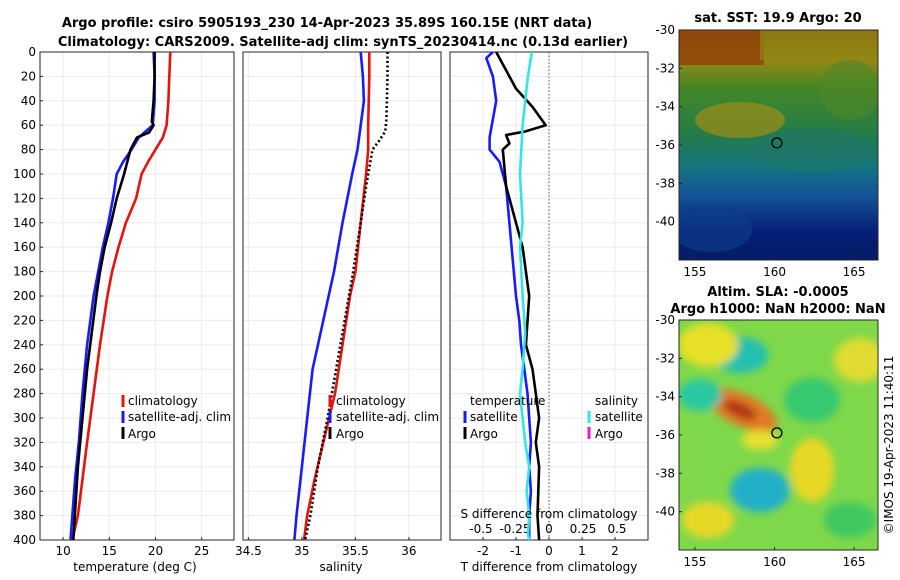 This screenshot has width=900, height=580. What do you see at coordinates (24, 418) in the screenshot?
I see `y-tick-label: 300` at bounding box center [24, 418].